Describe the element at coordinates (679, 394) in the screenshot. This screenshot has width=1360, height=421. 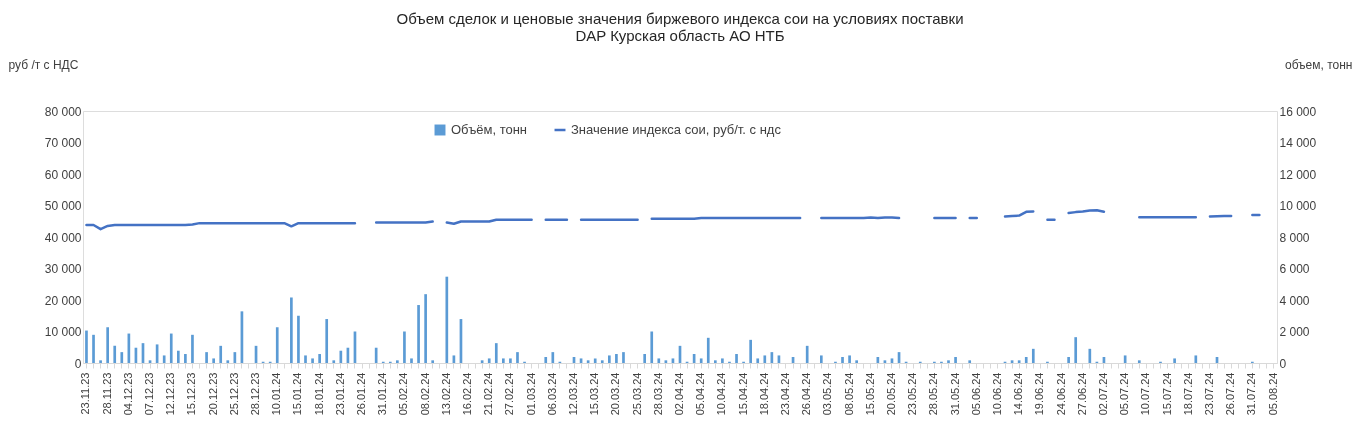
I see `x-tick-label: 02.04.24` at that location.